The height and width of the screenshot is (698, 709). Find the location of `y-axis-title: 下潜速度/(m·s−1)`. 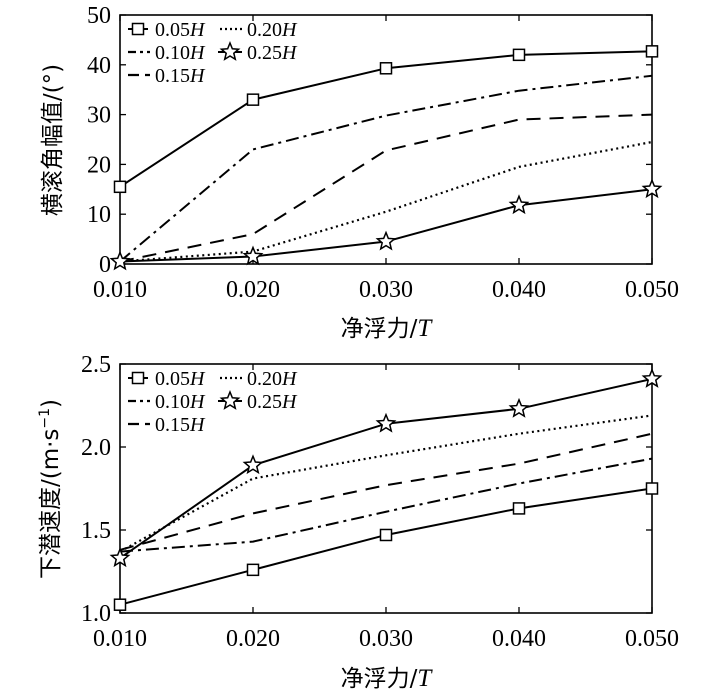

y-axis-title: 下潜速度/(m·s−1) is located at coordinates (50, 489).